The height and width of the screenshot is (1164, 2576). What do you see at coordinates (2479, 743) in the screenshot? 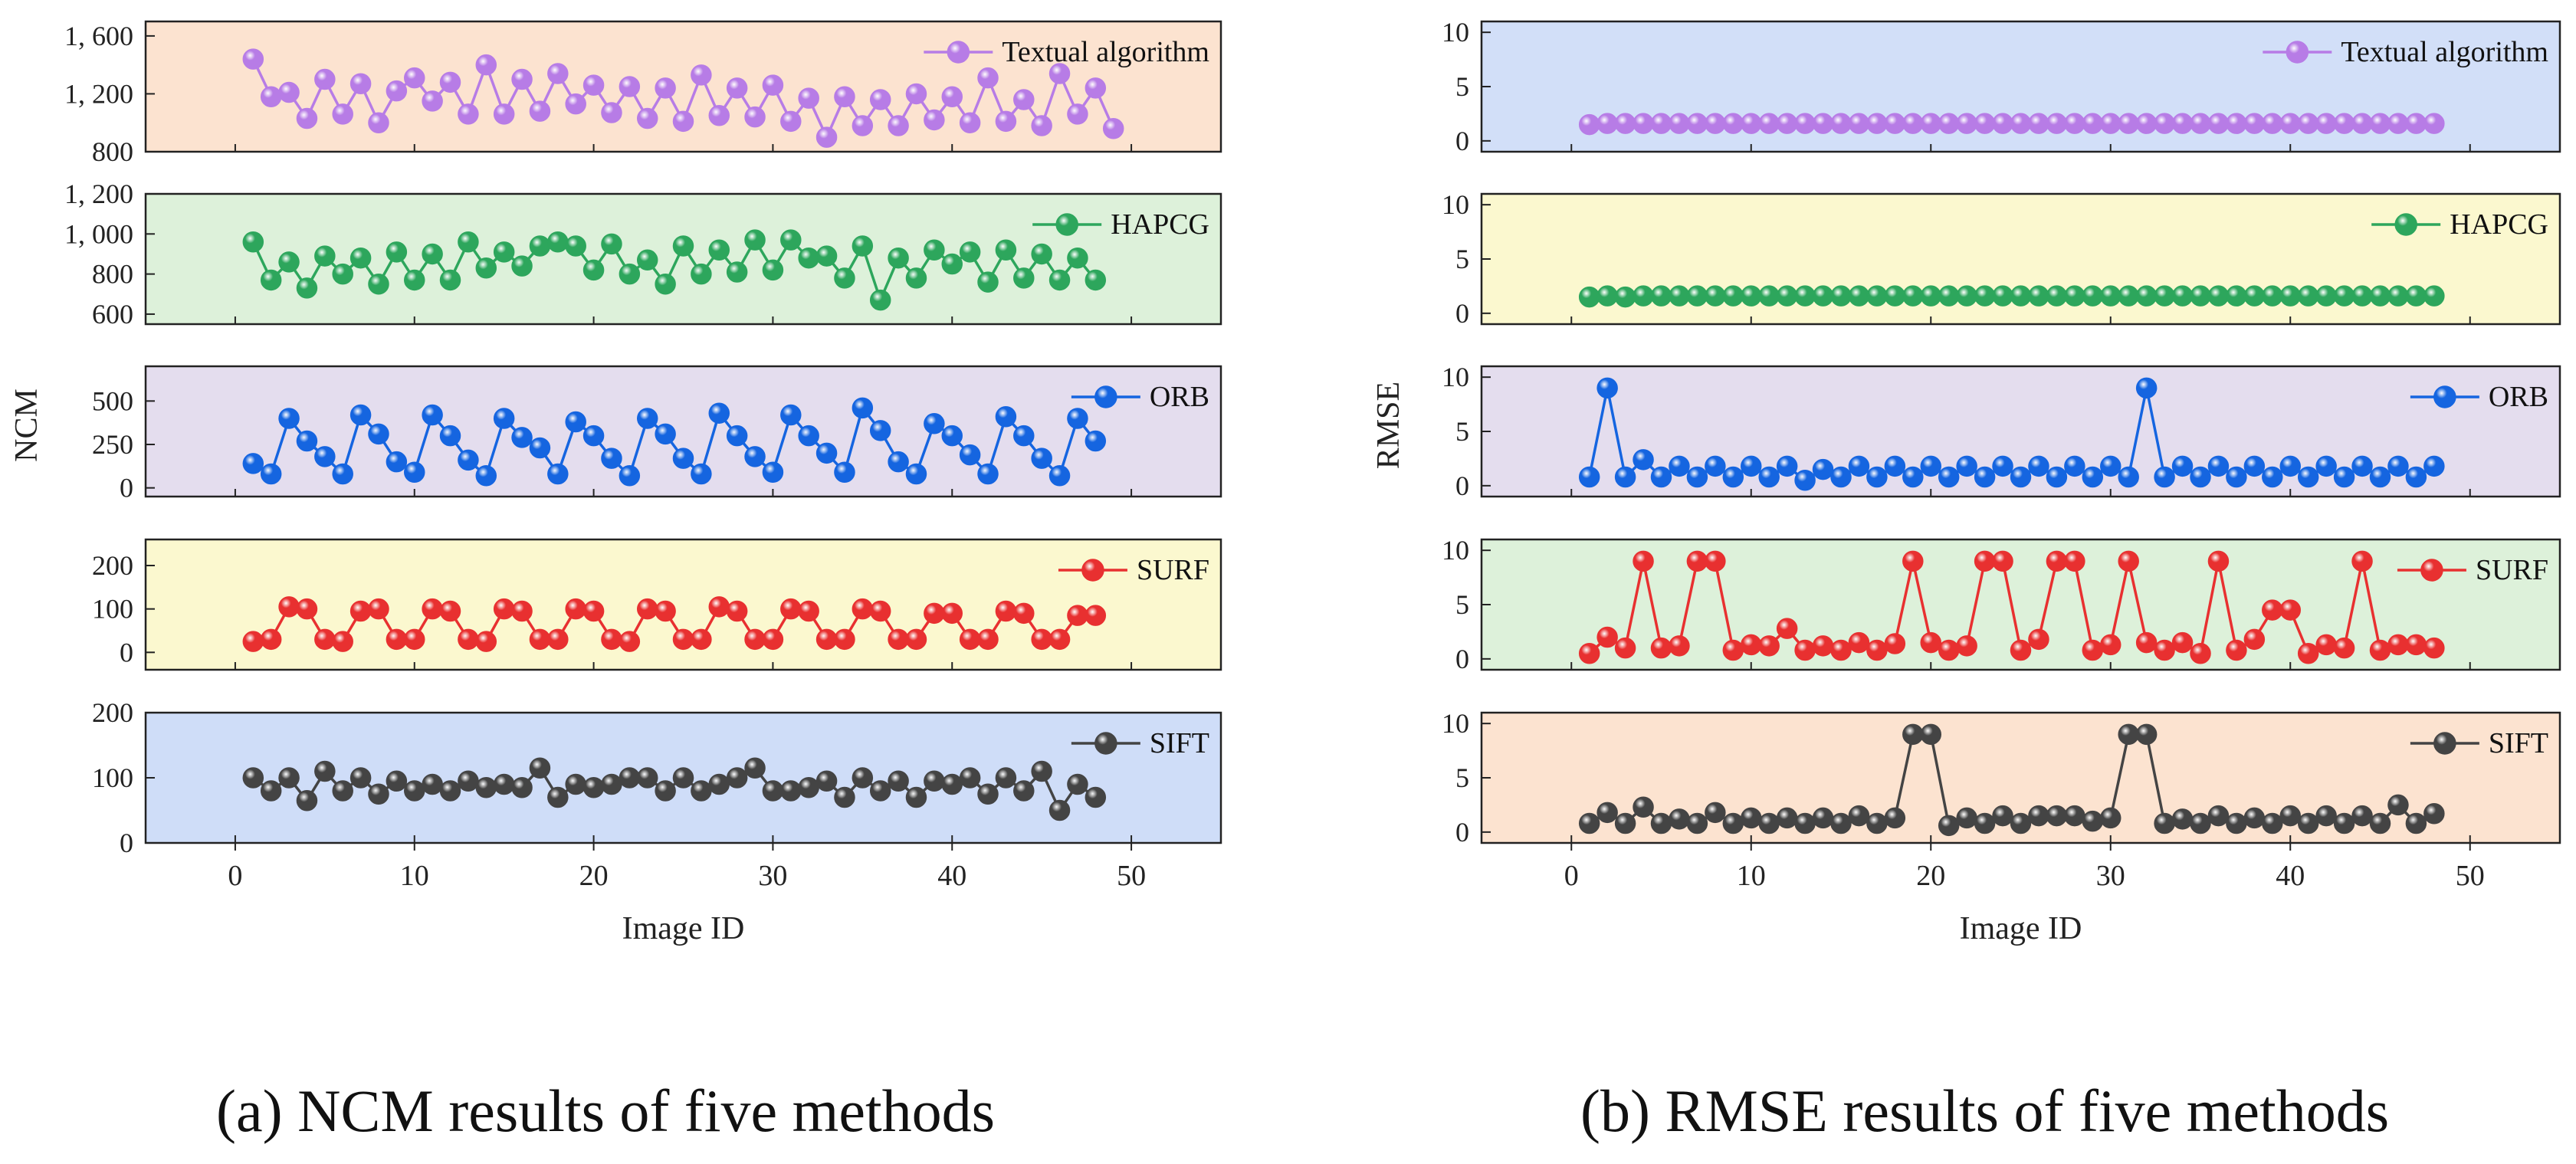
I see `legend-sift: SIFT` at bounding box center [2479, 743].